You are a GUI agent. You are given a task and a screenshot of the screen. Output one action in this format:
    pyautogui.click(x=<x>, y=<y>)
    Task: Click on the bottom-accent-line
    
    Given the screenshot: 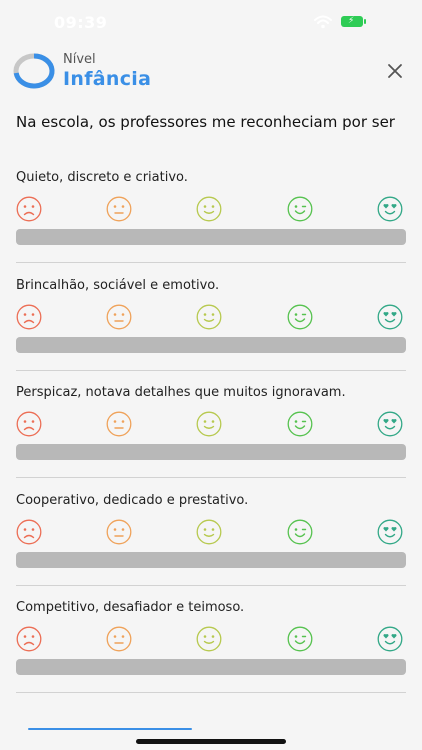 What is the action you would take?
    pyautogui.click(x=110, y=729)
    